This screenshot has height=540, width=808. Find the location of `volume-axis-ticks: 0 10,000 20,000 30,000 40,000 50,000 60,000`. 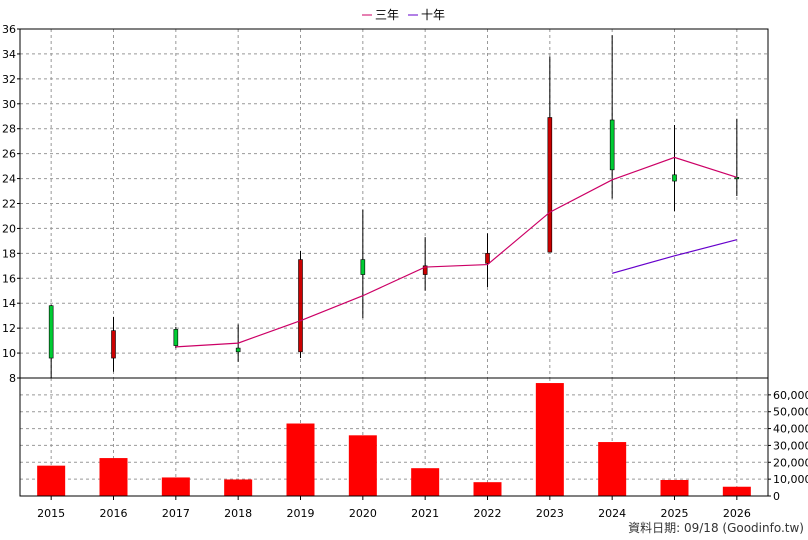

volume-axis-ticks: 0 10,000 20,000 30,000 40,000 50,000 60,000 is located at coordinates (788, 446).